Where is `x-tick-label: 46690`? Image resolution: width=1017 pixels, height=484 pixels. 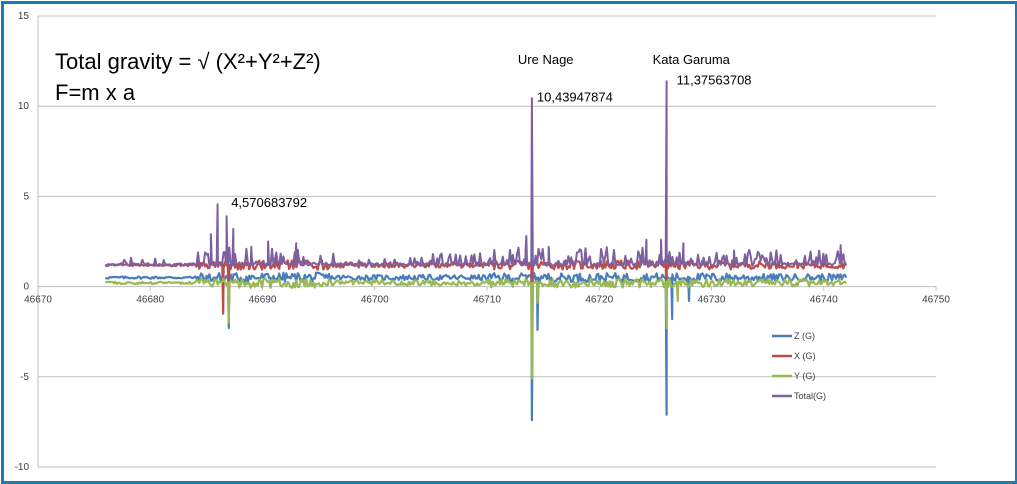 x-tick-label: 46690 is located at coordinates (263, 300).